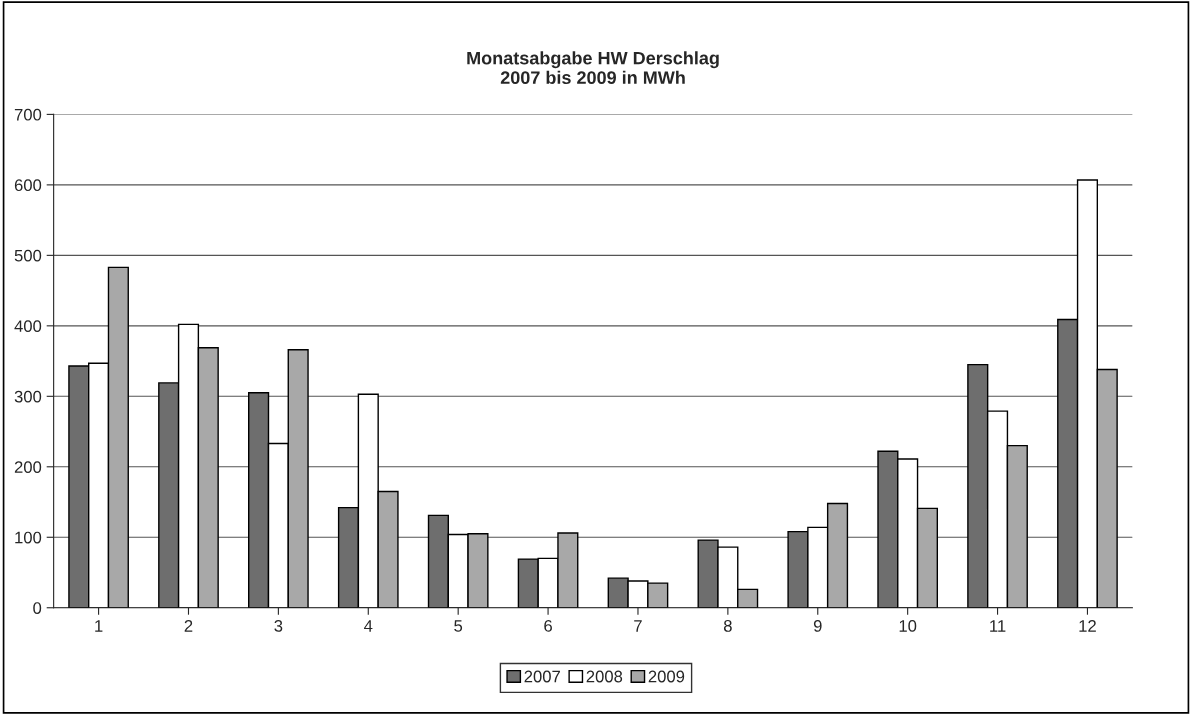 Image resolution: width=1192 pixels, height=715 pixels. What do you see at coordinates (28, 185) in the screenshot?
I see `y-tick-label: 600` at bounding box center [28, 185].